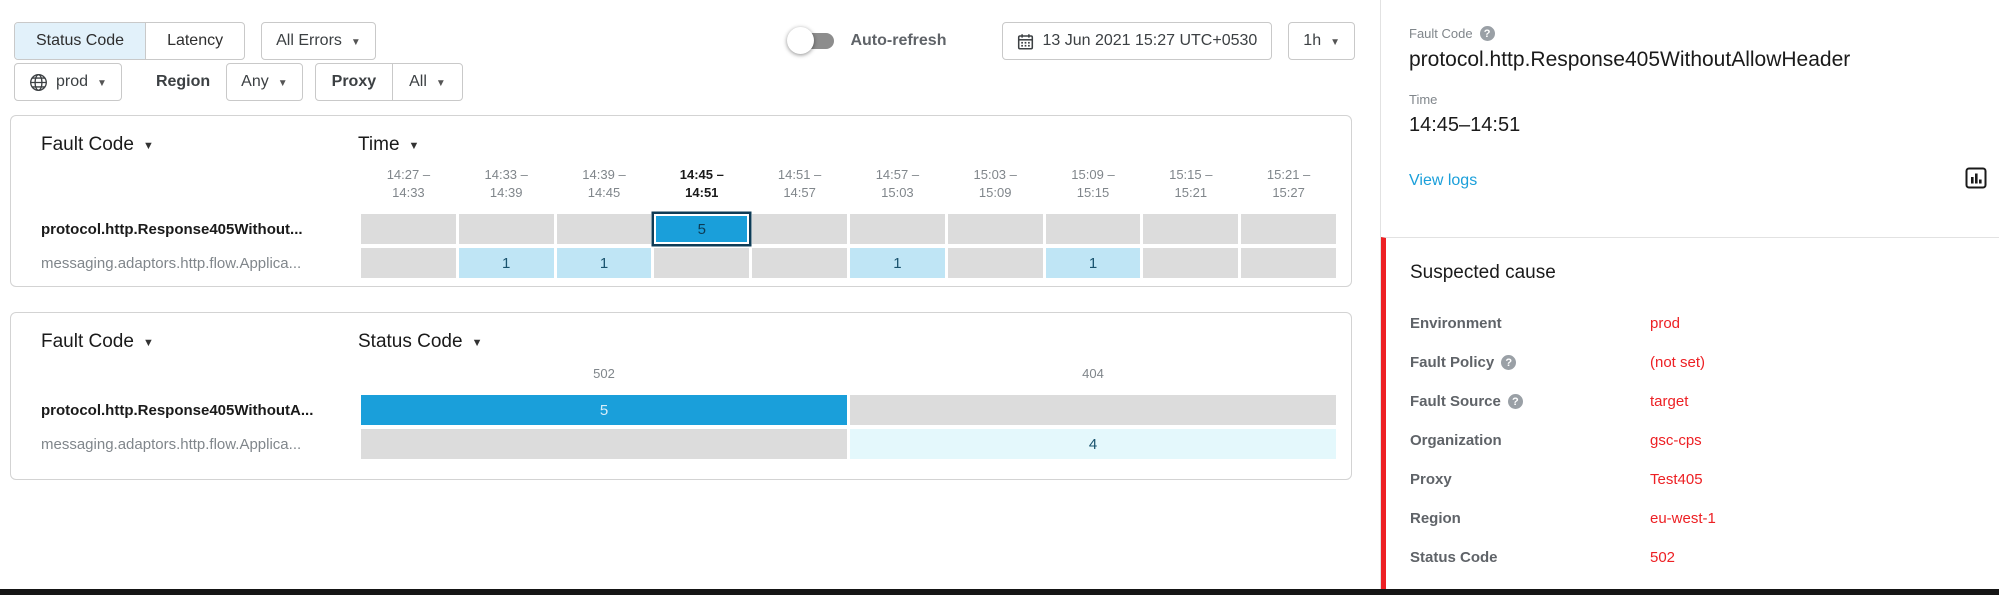 This screenshot has height=595, width=1999. I want to click on time-range-dropdown: 1h ▼, so click(1321, 41).